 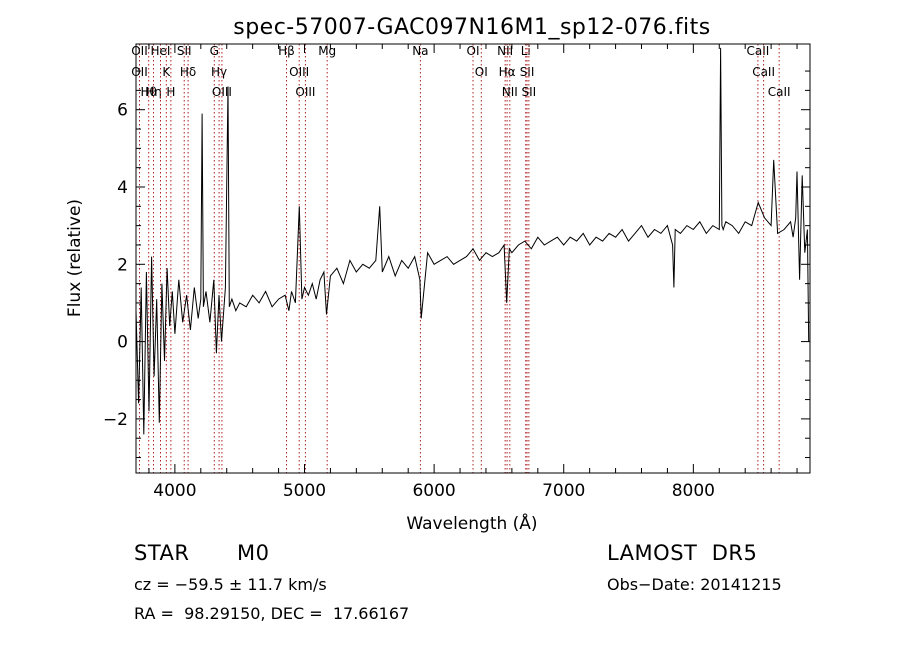 What do you see at coordinates (122, 111) in the screenshot?
I see `y-tick-label: 6` at bounding box center [122, 111].